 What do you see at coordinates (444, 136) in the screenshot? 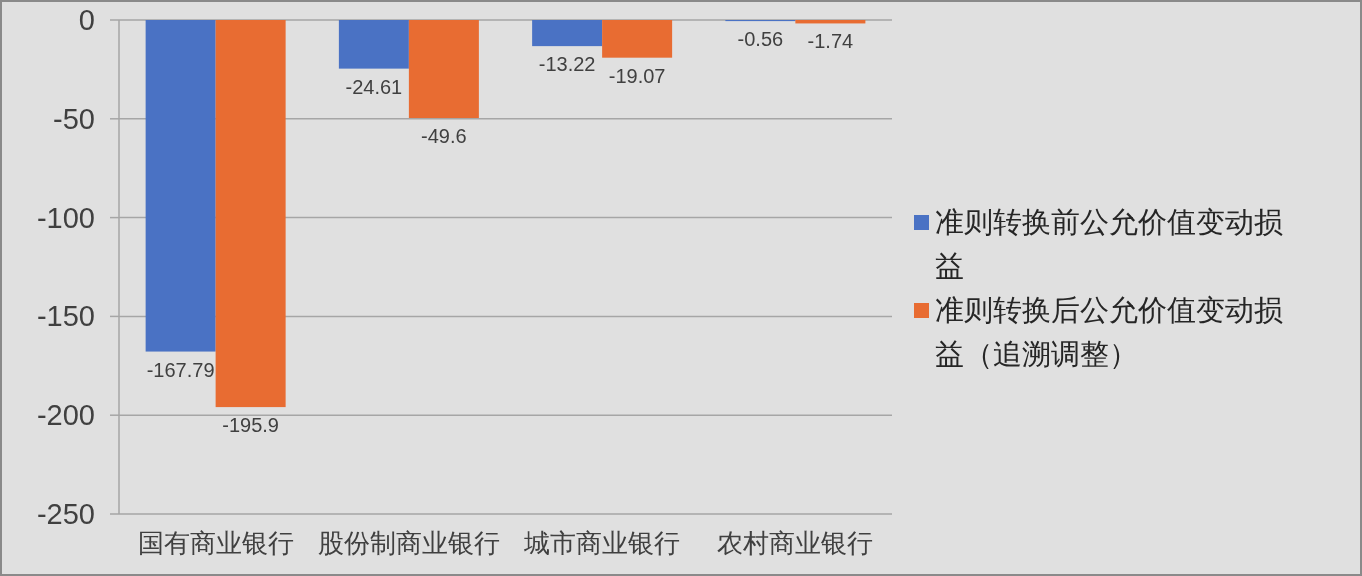
I see `data-label: -49.6` at bounding box center [444, 136].